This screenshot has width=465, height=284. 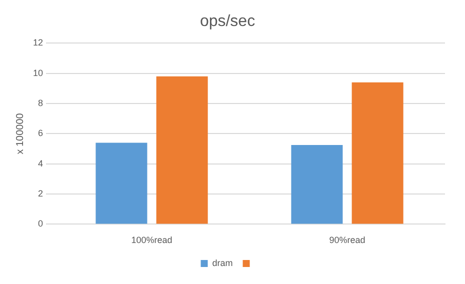 What do you see at coordinates (41, 103) in the screenshot?
I see `y-tick-label: 8` at bounding box center [41, 103].